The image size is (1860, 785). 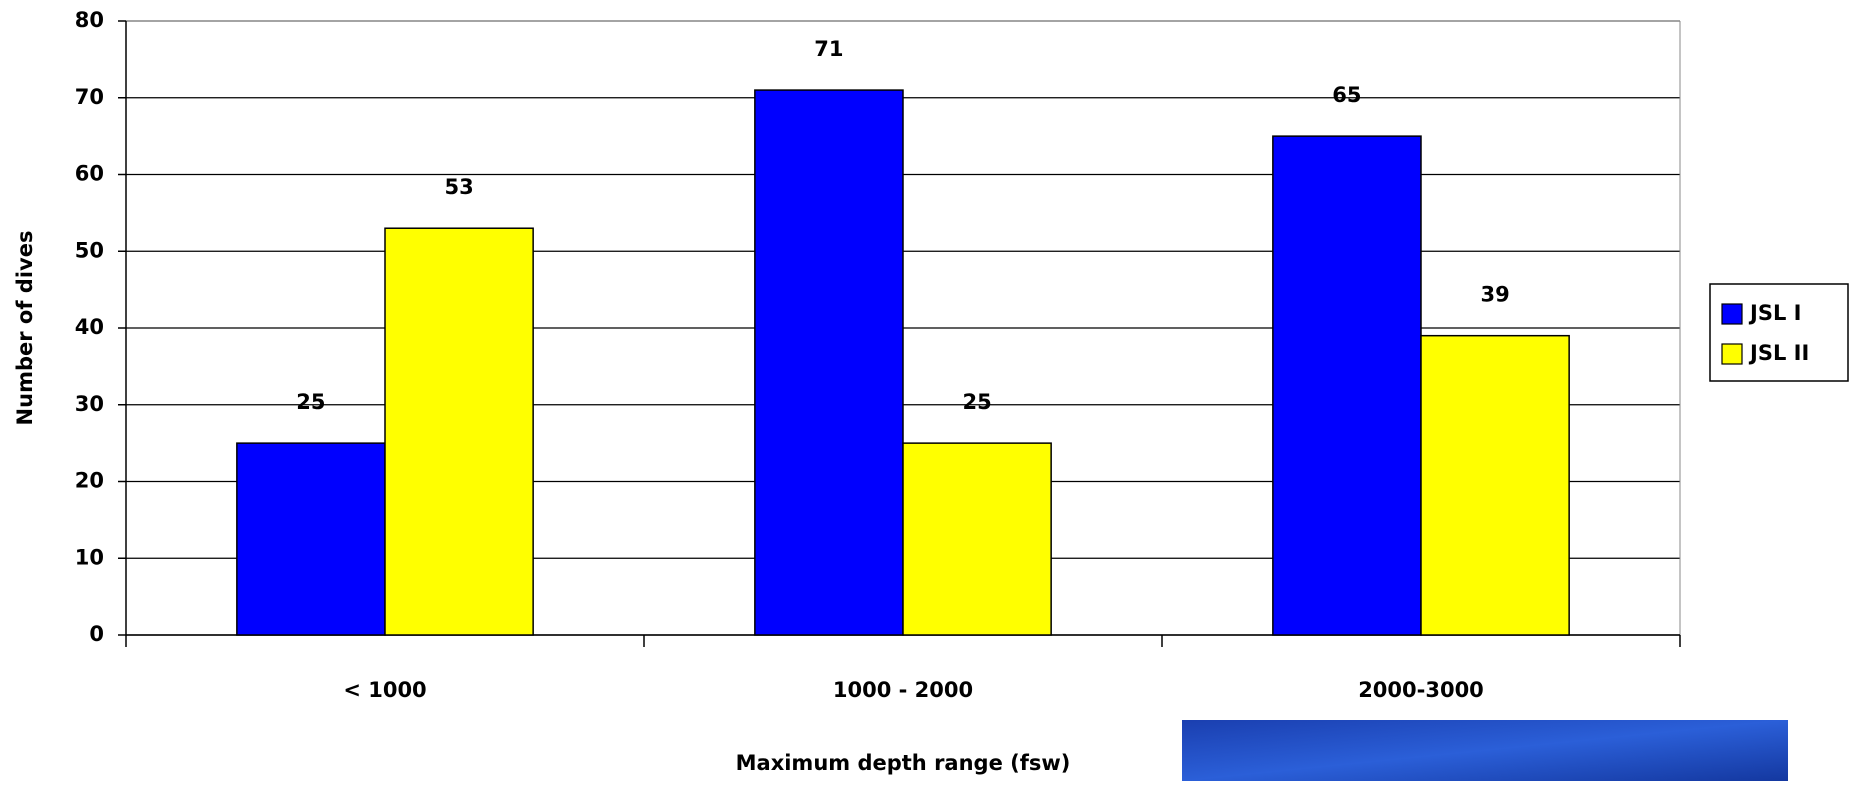 I want to click on y-tick-label: 10, so click(x=89, y=557).